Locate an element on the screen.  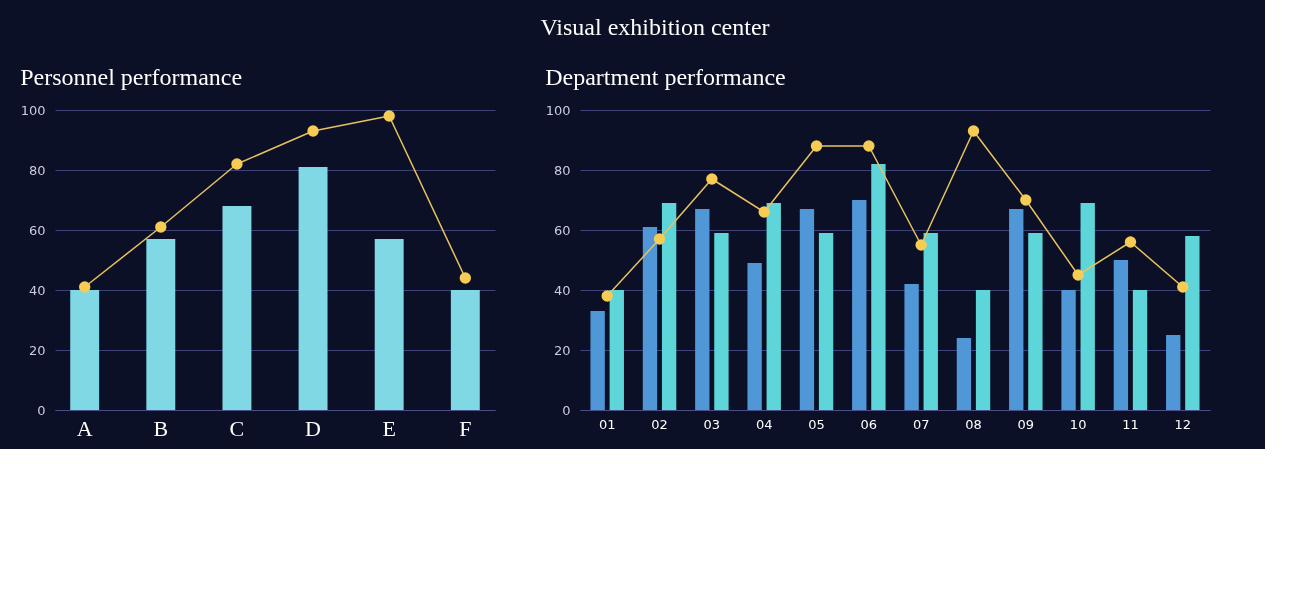
x-tick-label: 05 is located at coordinates (816, 424).